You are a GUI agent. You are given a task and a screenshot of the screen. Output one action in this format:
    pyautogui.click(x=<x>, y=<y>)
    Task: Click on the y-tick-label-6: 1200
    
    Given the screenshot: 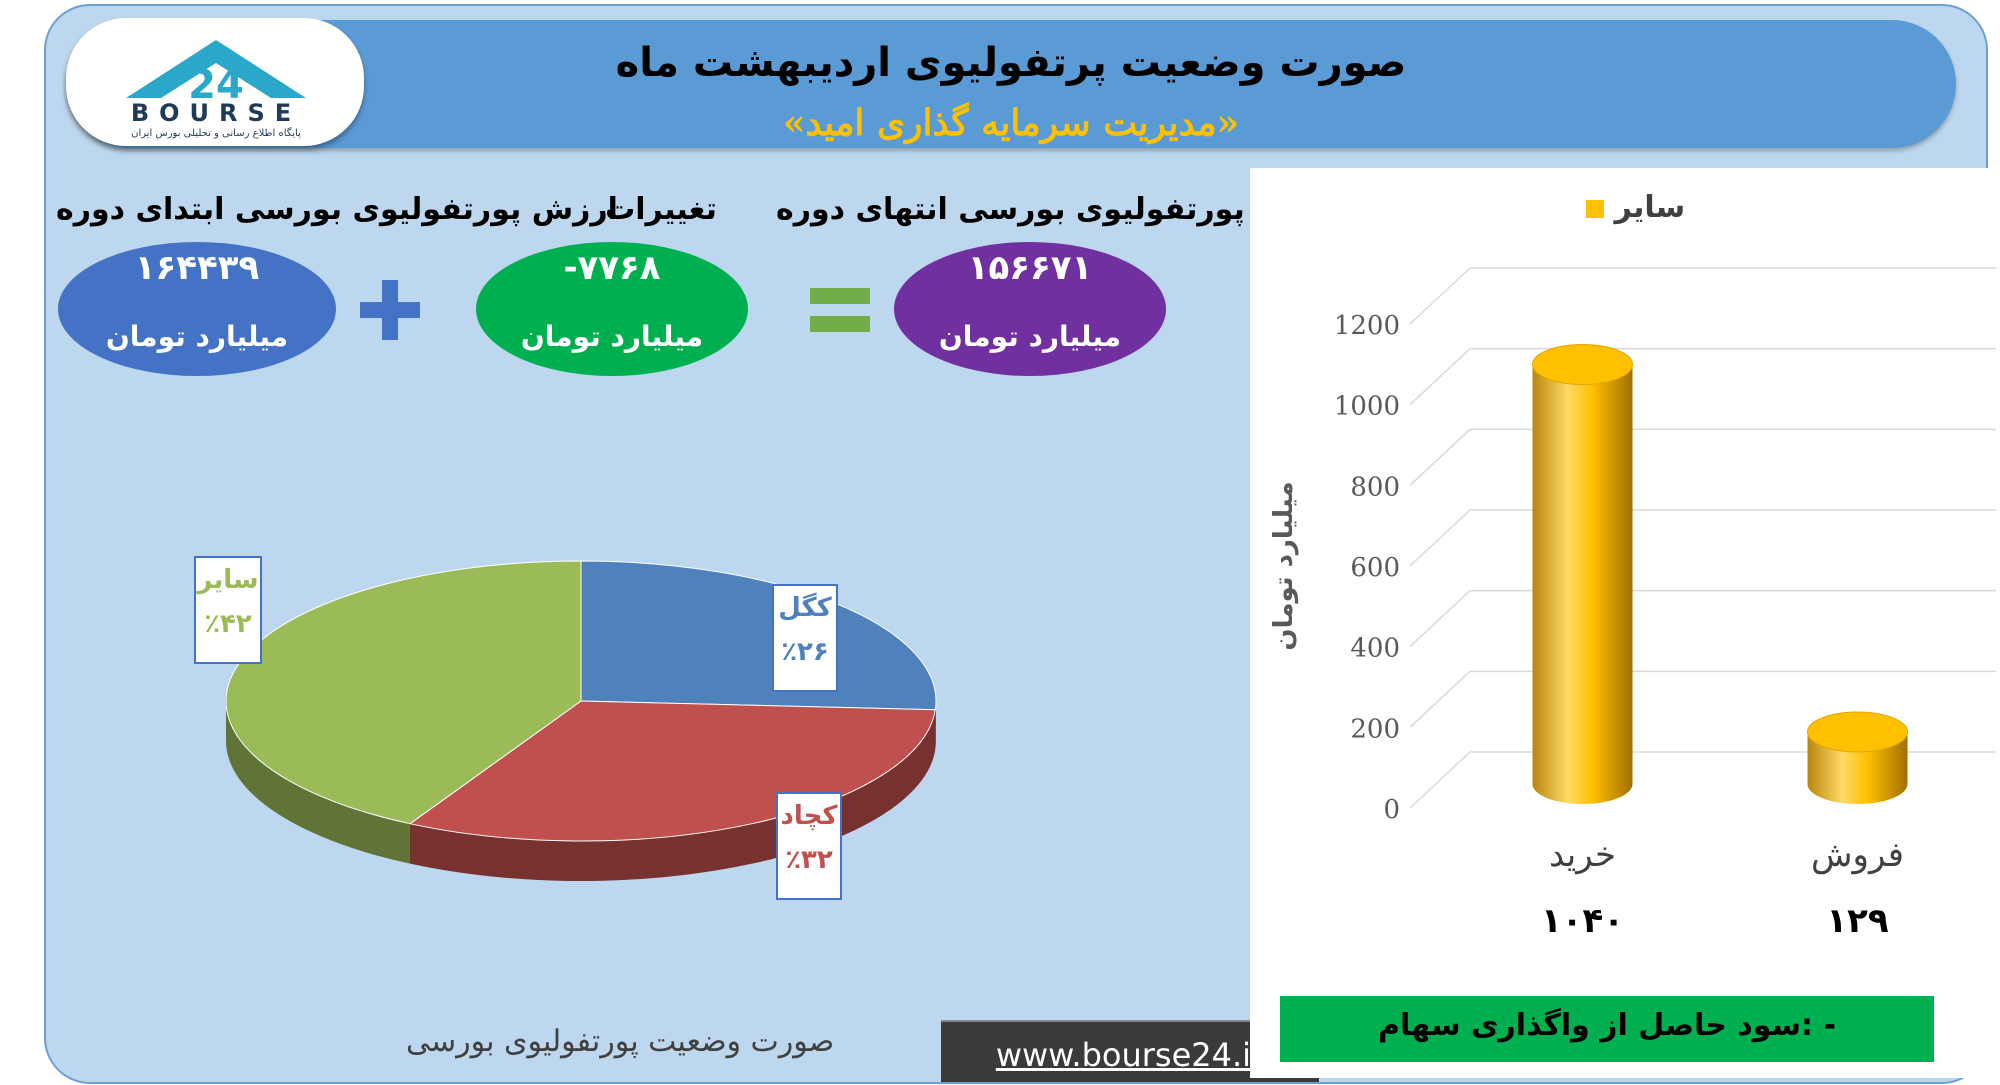 What is the action you would take?
    pyautogui.click(x=1367, y=326)
    